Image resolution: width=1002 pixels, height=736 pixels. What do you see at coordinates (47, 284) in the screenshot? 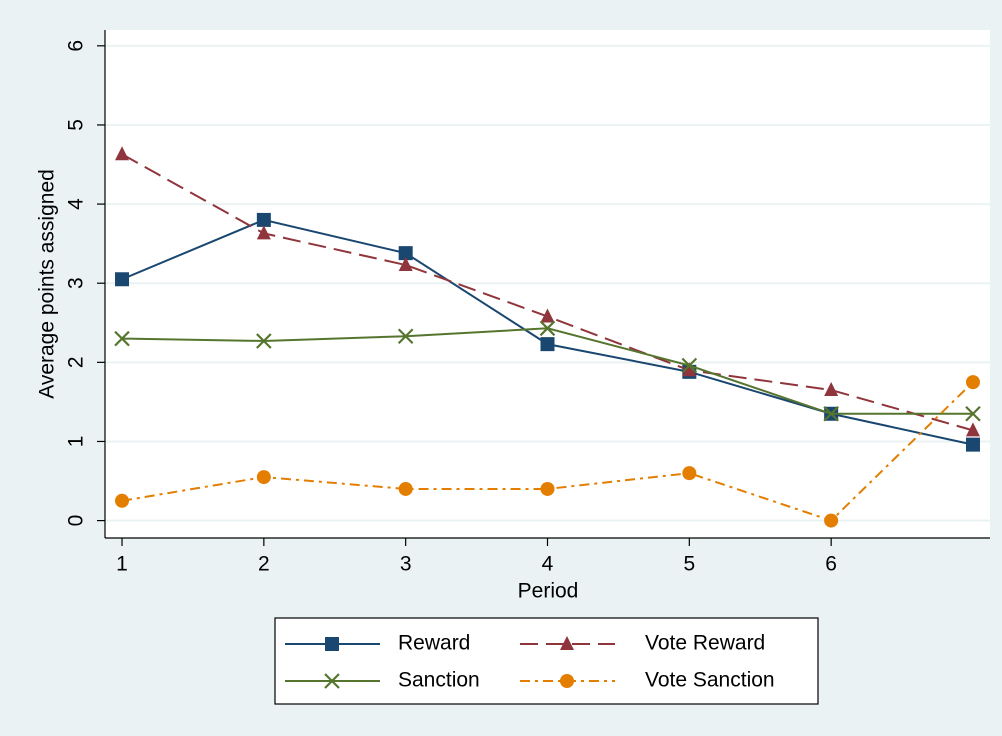
I see `y-axis-label: Average points assigned` at bounding box center [47, 284].